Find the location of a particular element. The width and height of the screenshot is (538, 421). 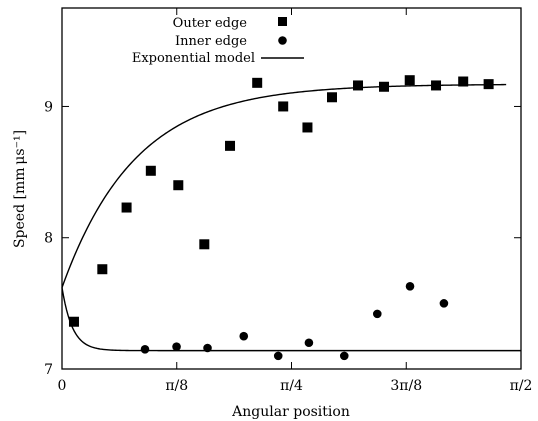

model-curve-inner is located at coordinates (291, 319).